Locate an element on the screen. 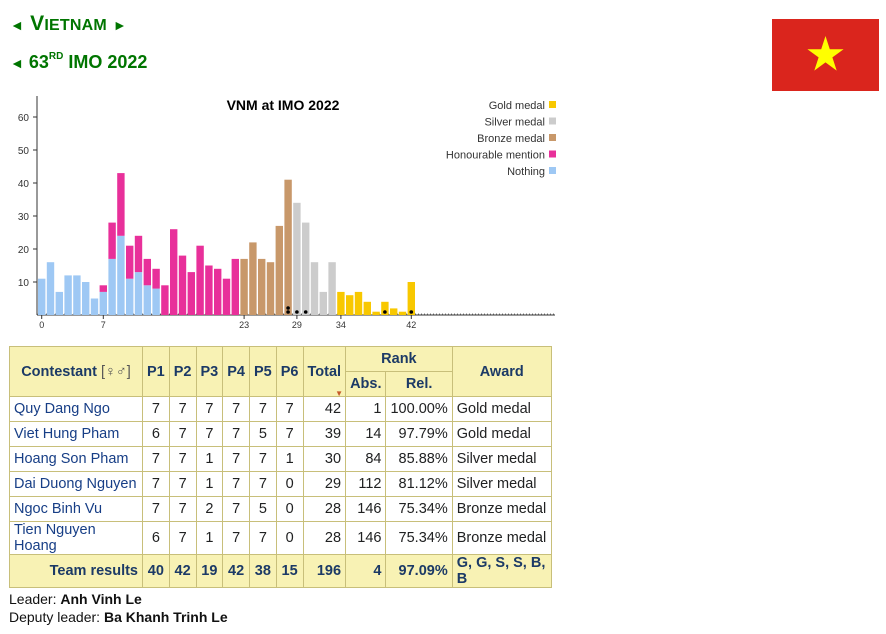  imo-nav: ◄ 63RD IMO 2022 is located at coordinates (79, 62).